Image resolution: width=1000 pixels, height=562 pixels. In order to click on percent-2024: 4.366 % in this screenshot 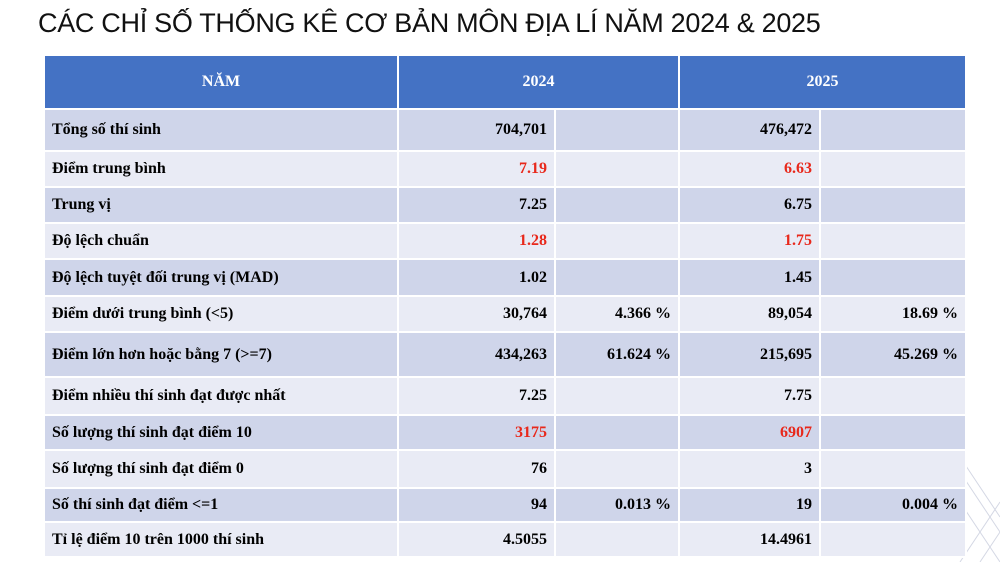, I will do `click(617, 314)`.